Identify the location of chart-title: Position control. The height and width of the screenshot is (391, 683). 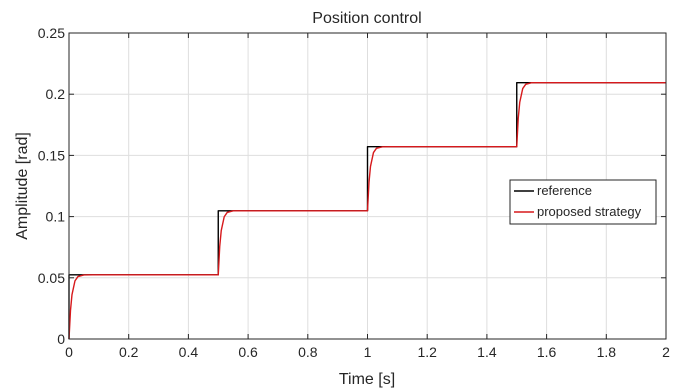
(366, 18).